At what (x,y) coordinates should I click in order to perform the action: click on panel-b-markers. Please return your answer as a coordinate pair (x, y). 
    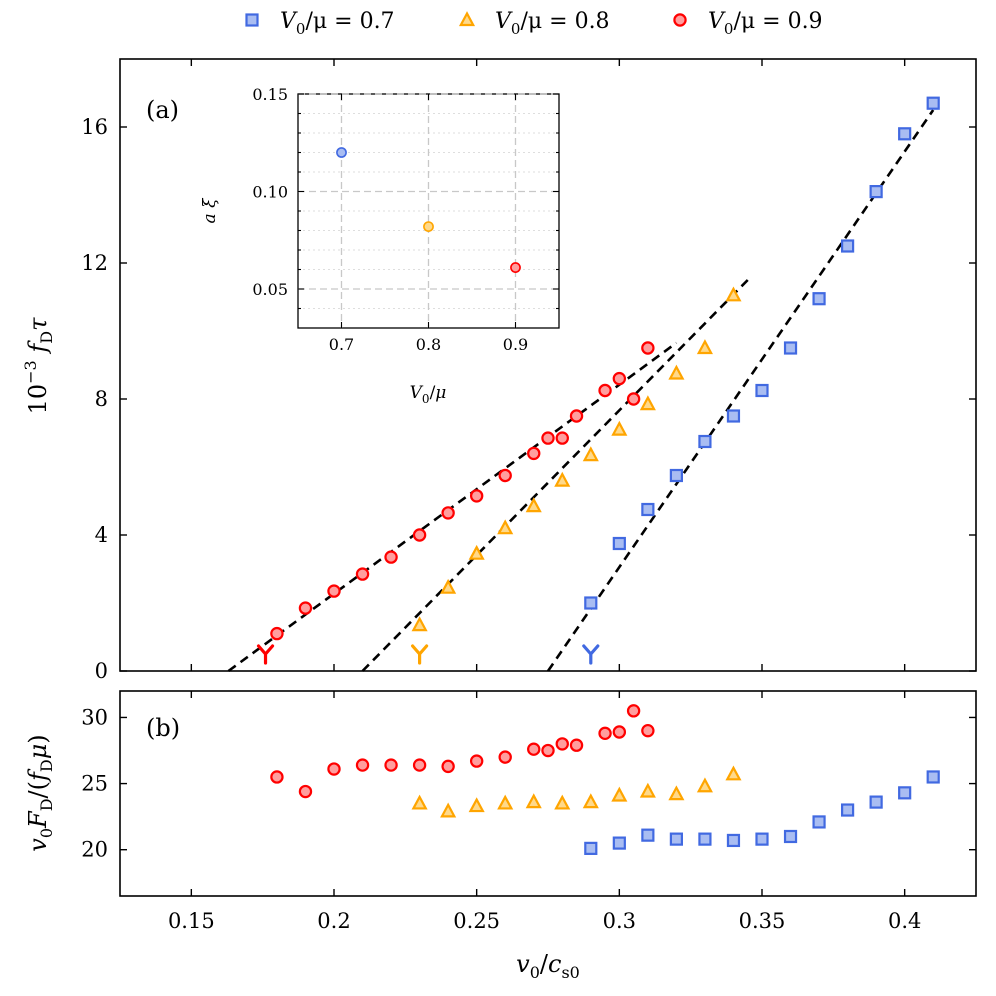
    Looking at the image, I should click on (605, 779).